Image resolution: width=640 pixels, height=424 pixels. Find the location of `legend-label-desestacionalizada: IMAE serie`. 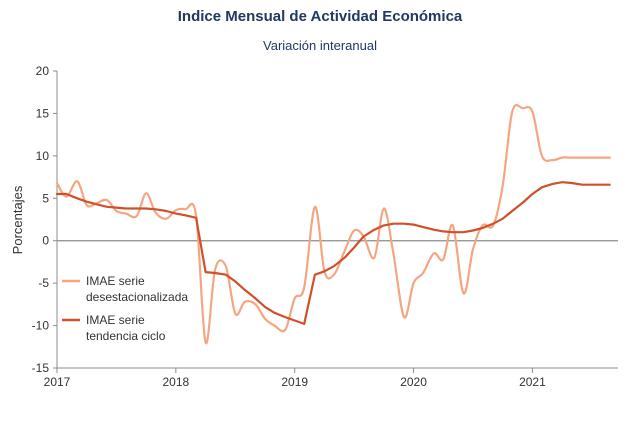

legend-label-desestacionalizada: IMAE serie is located at coordinates (115, 281).